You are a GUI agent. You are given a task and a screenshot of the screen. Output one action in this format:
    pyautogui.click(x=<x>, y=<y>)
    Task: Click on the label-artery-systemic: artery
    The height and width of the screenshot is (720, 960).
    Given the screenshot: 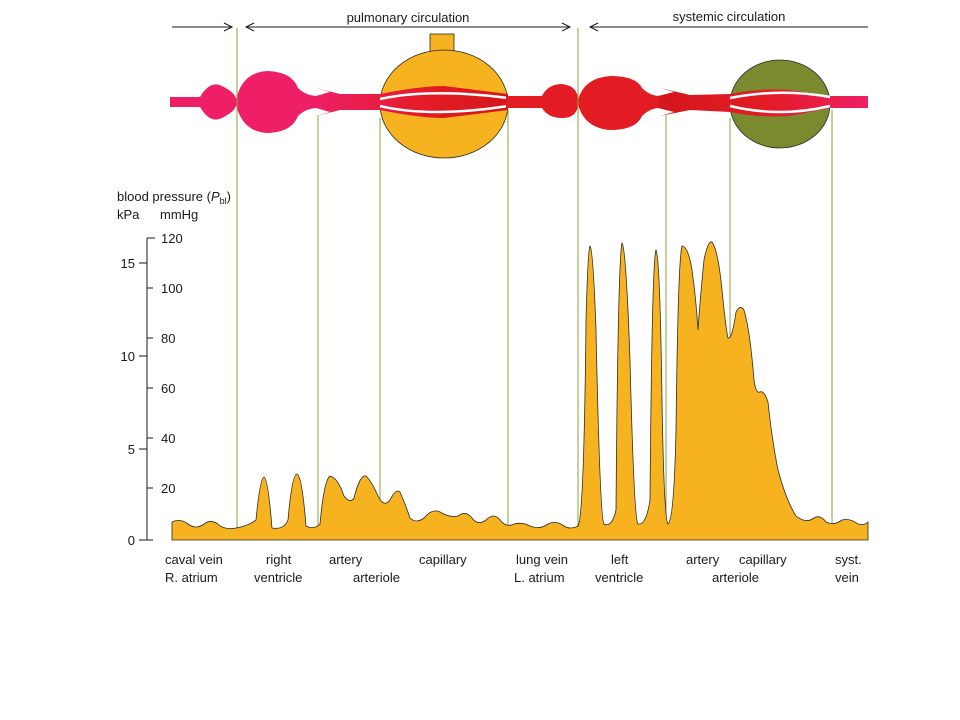 What is the action you would take?
    pyautogui.click(x=703, y=559)
    